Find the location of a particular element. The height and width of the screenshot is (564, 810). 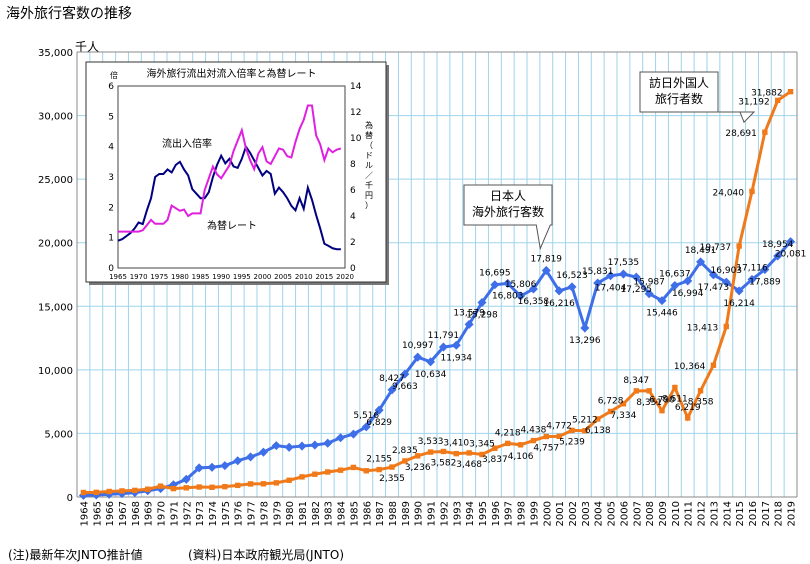

y-tick-label: 10,000 is located at coordinates (55, 371).